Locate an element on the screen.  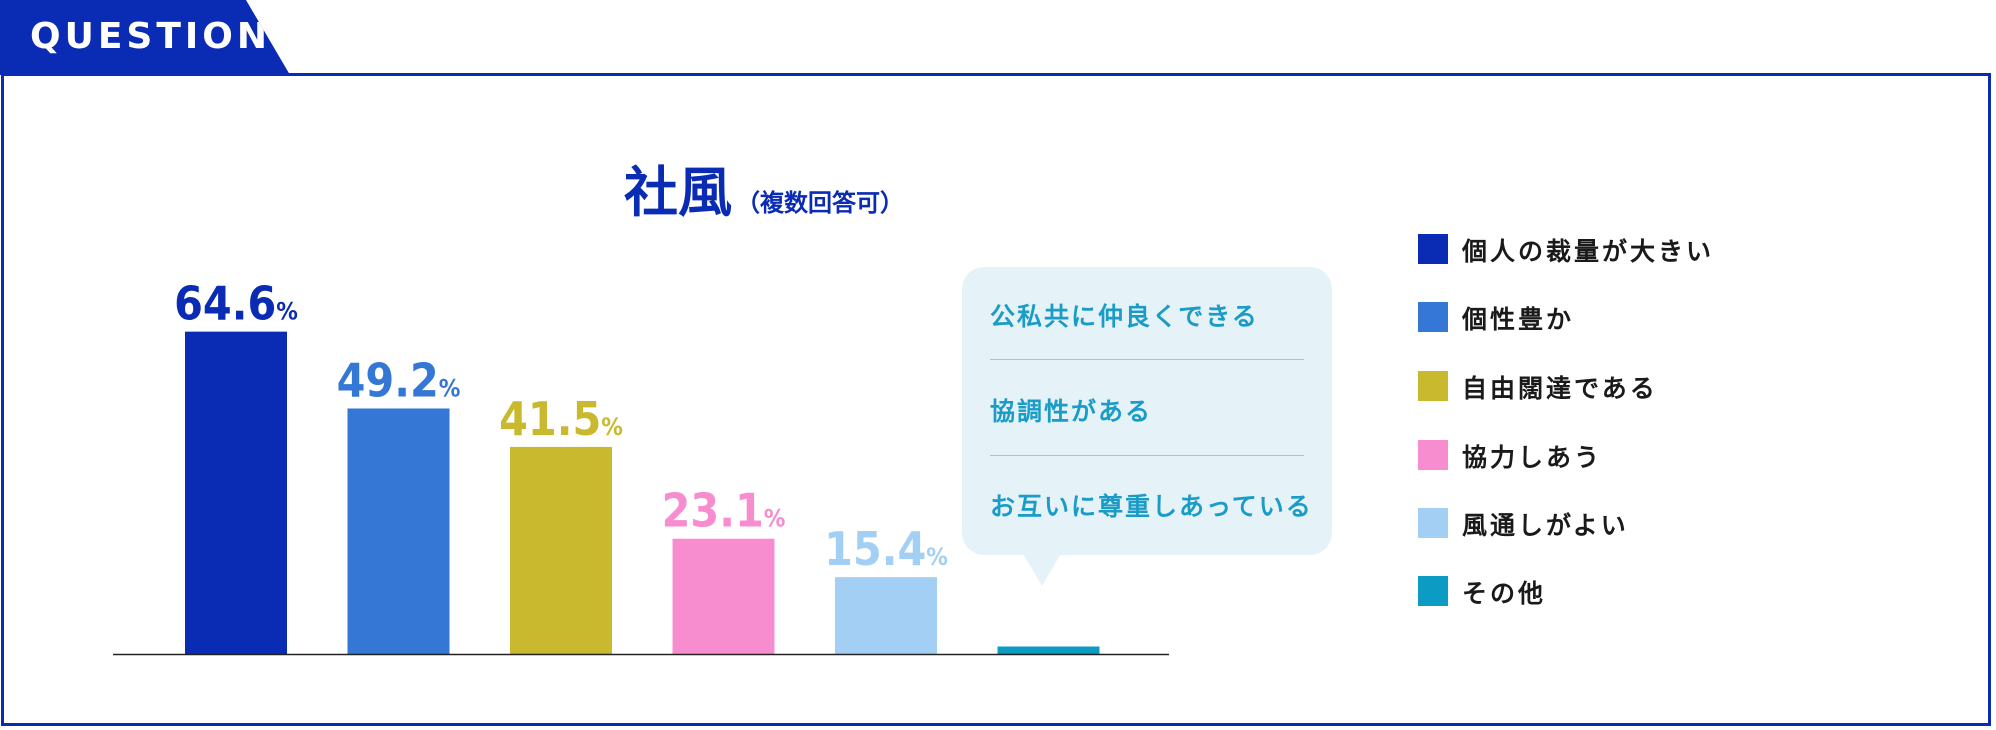
question-tab: QUESTION is located at coordinates (145, 37).